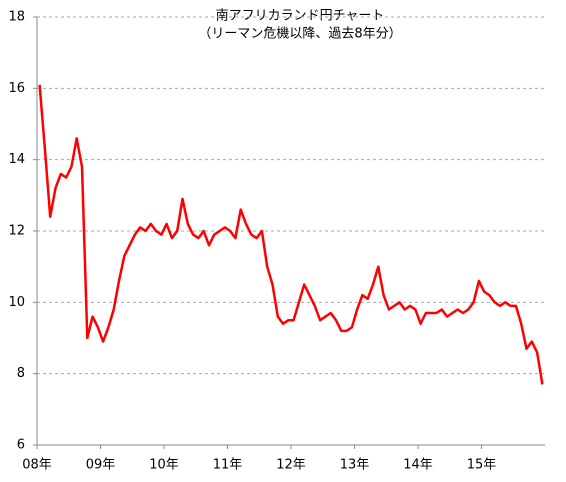  What do you see at coordinates (291, 465) in the screenshot?
I see `x-tick-label: 12年` at bounding box center [291, 465].